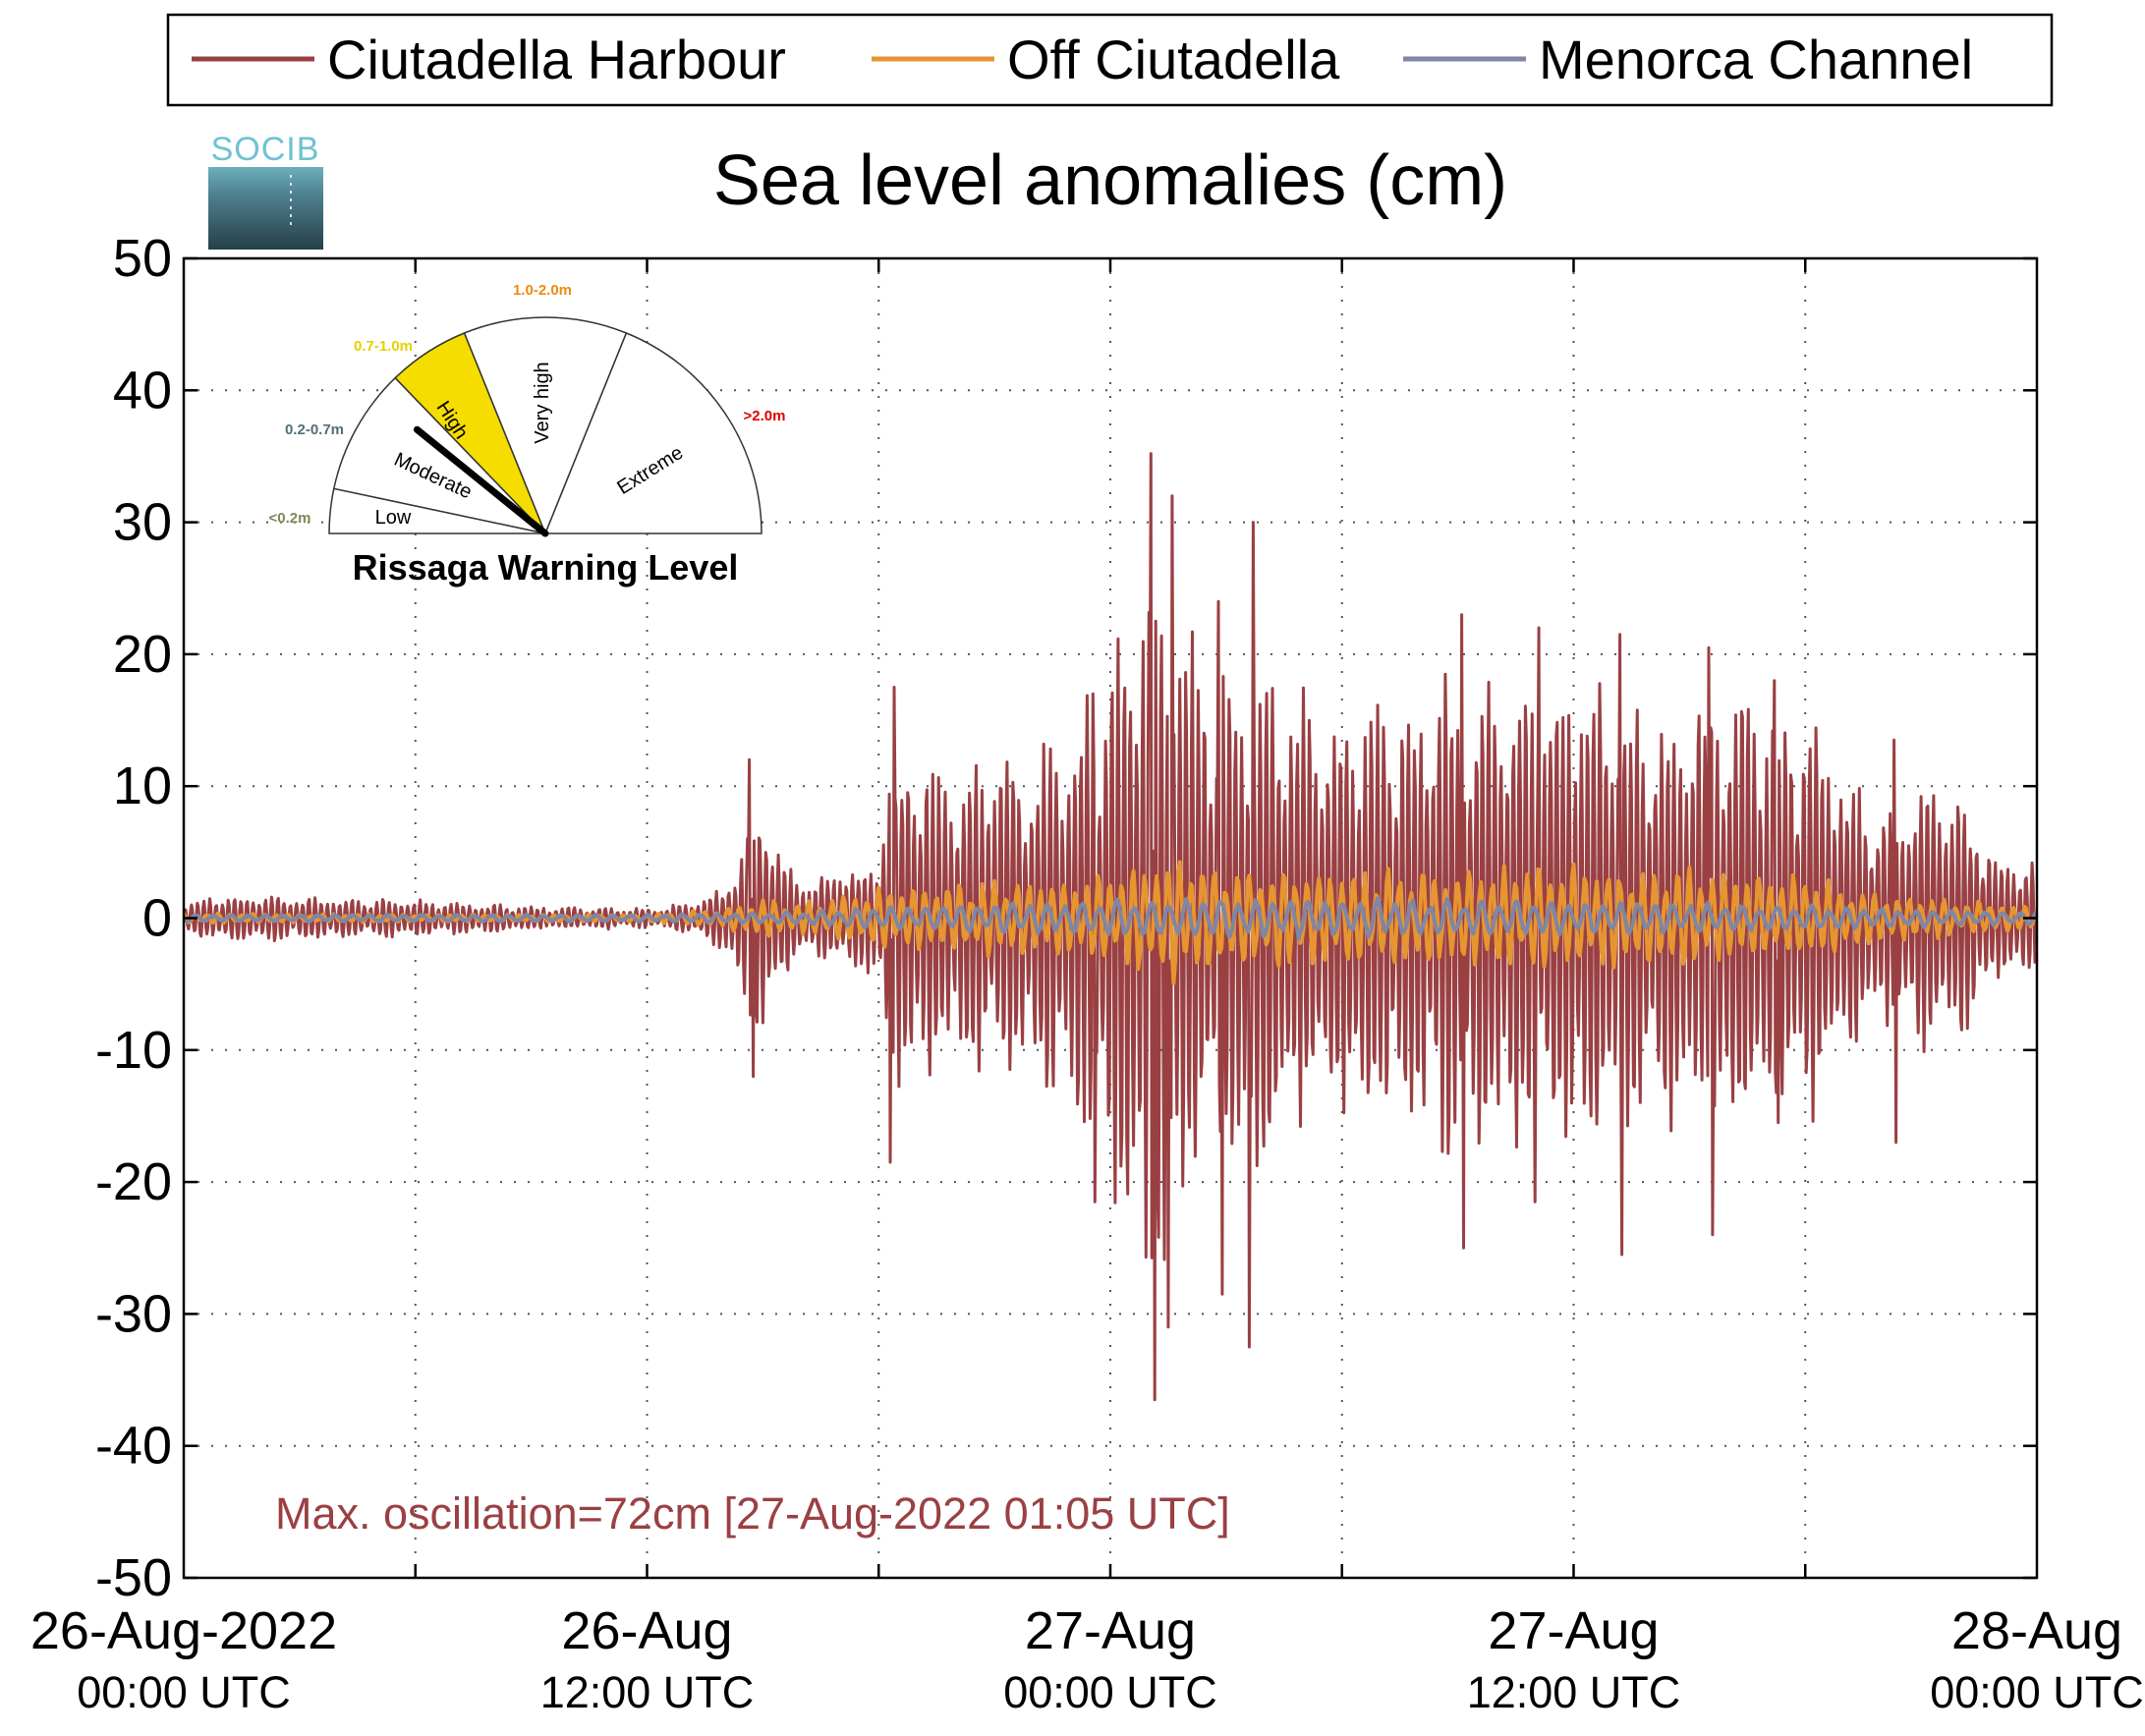  I want to click on gauge-sector-label: Very high, so click(542, 402).